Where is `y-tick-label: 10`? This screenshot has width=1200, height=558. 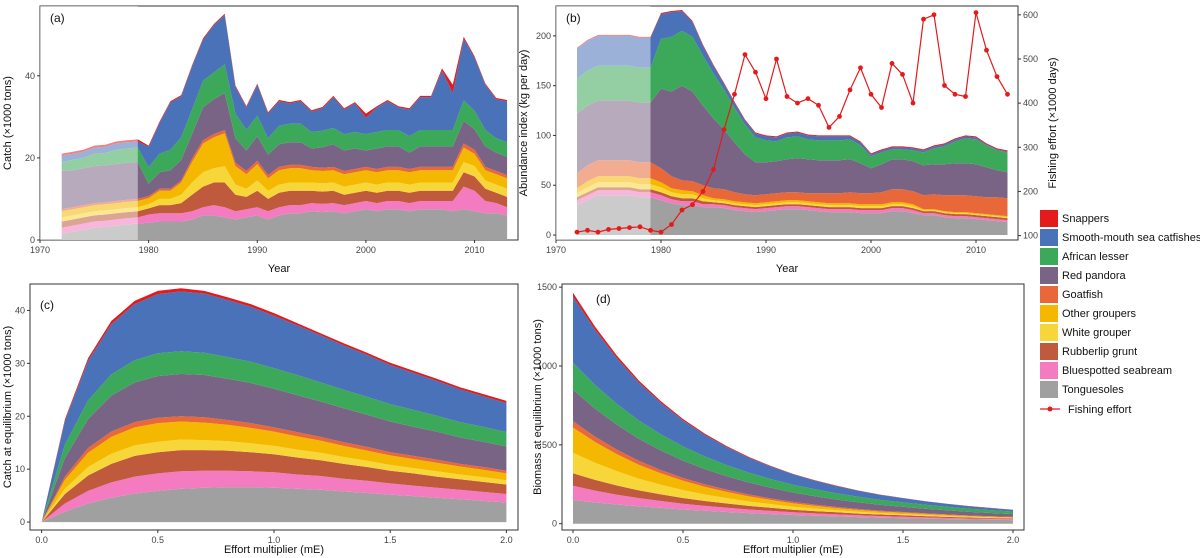
y-tick-label: 10 is located at coordinates (20, 469).